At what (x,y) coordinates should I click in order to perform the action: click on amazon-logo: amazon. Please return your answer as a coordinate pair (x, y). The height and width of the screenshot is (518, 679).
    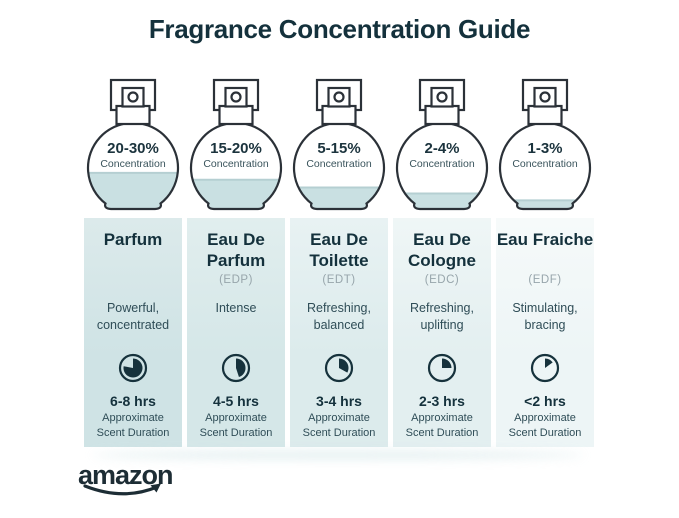
    Looking at the image, I should click on (138, 481).